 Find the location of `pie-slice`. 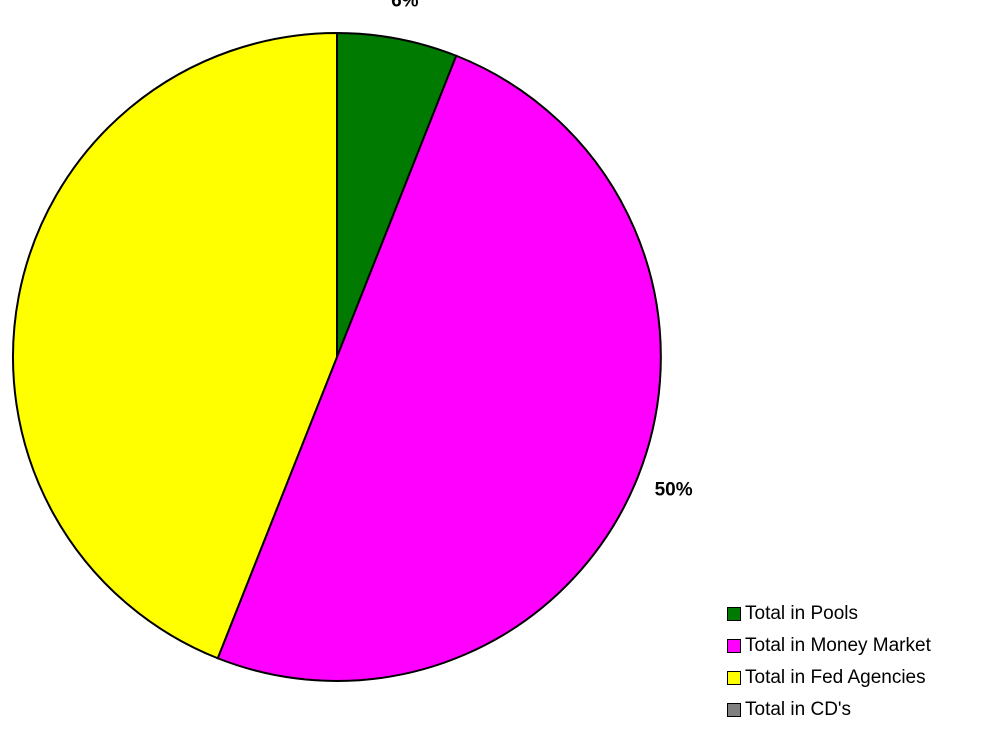

pie-slice is located at coordinates (397, 194).